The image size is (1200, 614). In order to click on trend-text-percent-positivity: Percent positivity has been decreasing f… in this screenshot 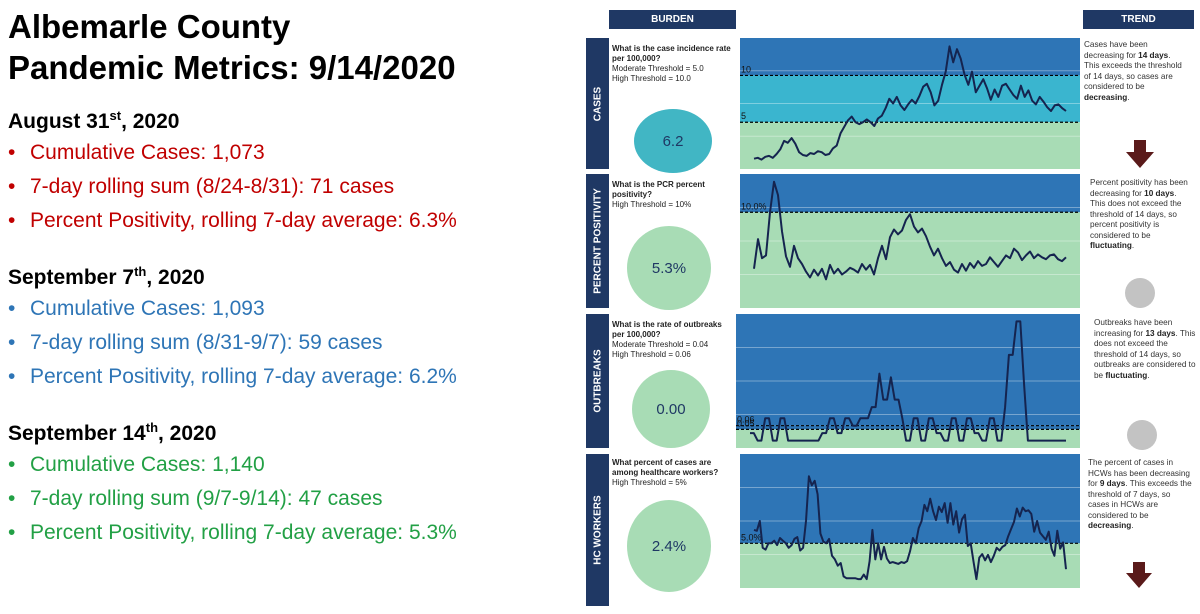, I will do `click(1139, 214)`.